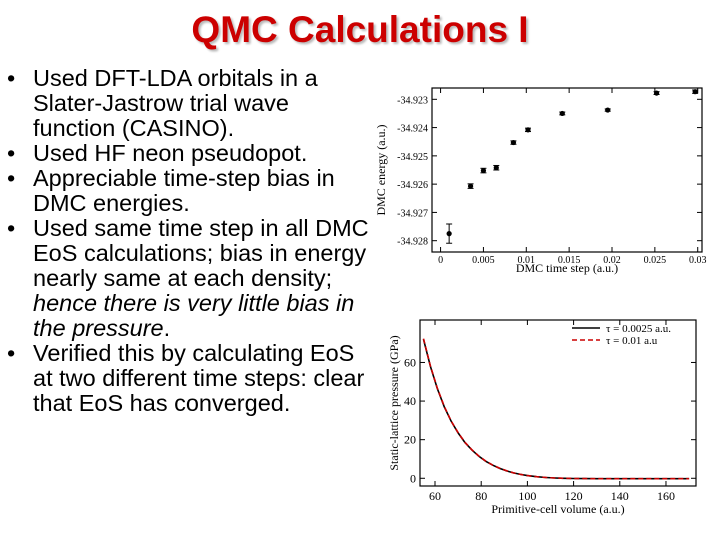 Image resolution: width=720 pixels, height=540 pixels. What do you see at coordinates (557, 509) in the screenshot?
I see `x-axis-label: Primitive-cell volume (a.u.)` at bounding box center [557, 509].